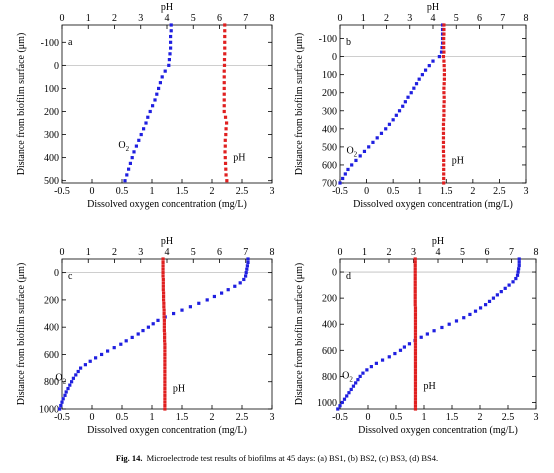 The image size is (554, 473). What do you see at coordinates (140, 252) in the screenshot?
I see `top-x-tick-label: 3` at bounding box center [140, 252].